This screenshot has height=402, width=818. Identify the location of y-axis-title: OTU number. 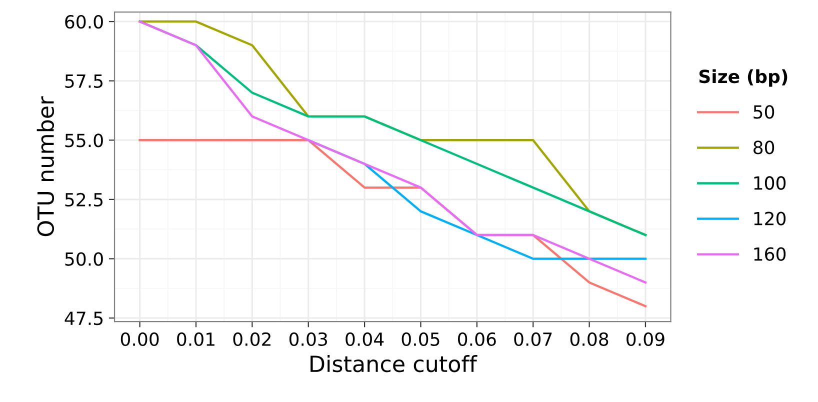
(45, 166).